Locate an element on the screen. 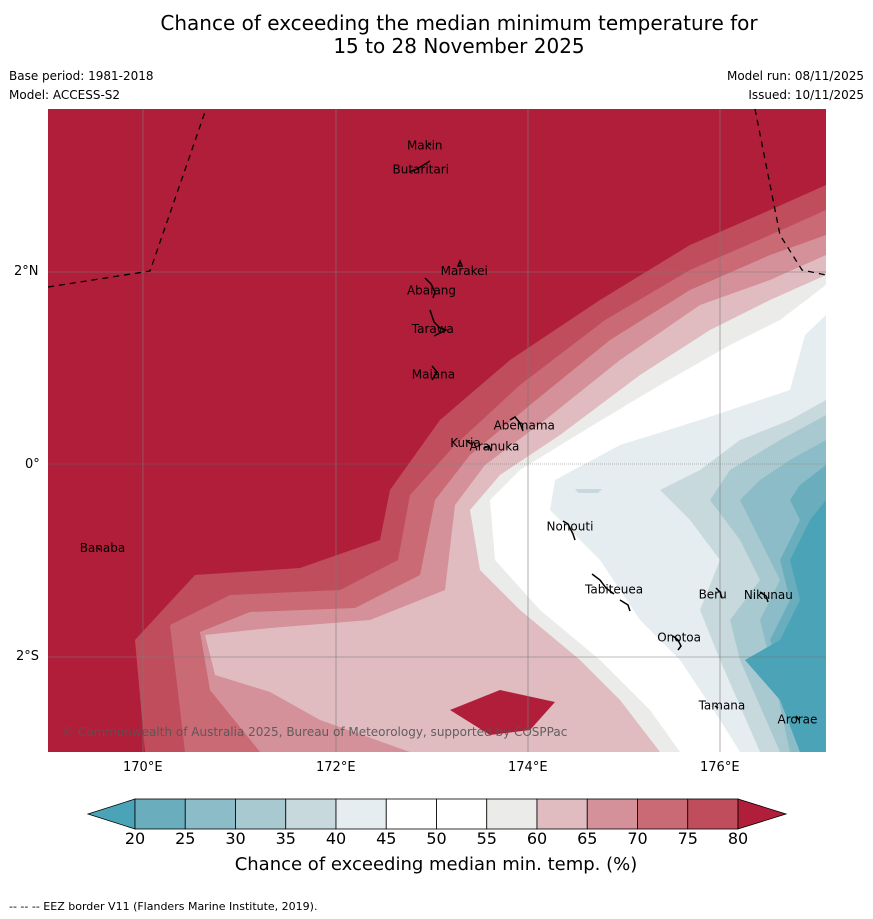  island-label-maiana: Maiana is located at coordinates (433, 374).